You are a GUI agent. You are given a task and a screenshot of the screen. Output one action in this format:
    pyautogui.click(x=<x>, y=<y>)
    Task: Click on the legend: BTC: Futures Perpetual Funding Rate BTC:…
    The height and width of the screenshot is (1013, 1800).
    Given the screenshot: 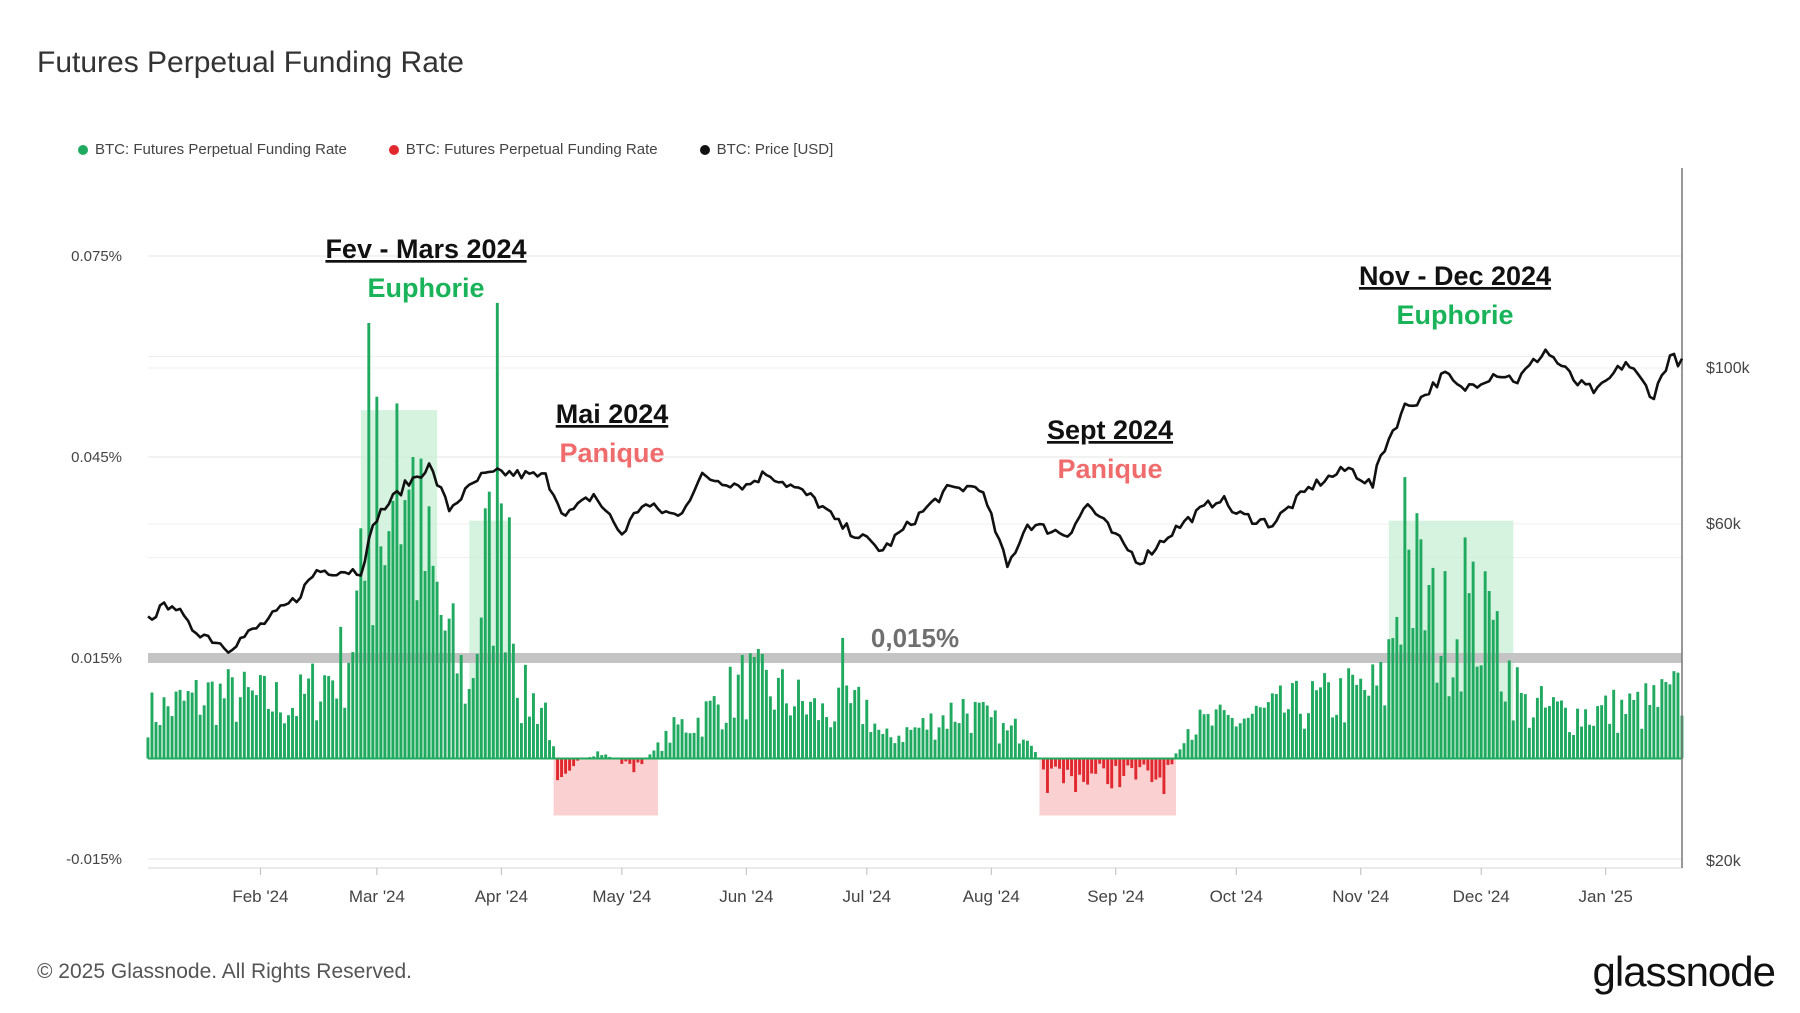 What is the action you would take?
    pyautogui.click(x=455, y=149)
    